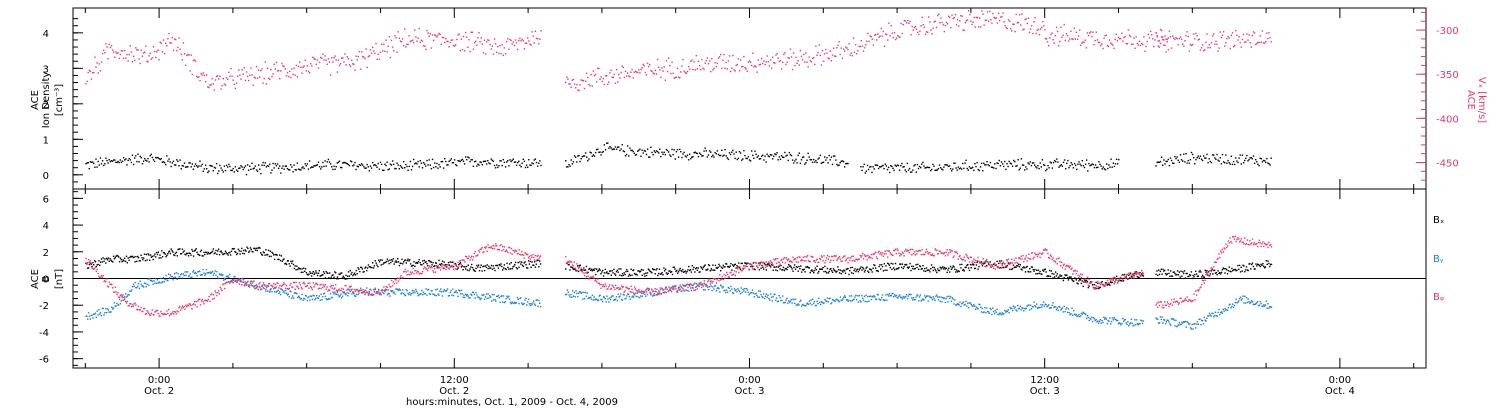 The height and width of the screenshot is (410, 1500). Describe the element at coordinates (1045, 391) in the screenshot. I see `time-tick-date: Oct. 3` at that location.